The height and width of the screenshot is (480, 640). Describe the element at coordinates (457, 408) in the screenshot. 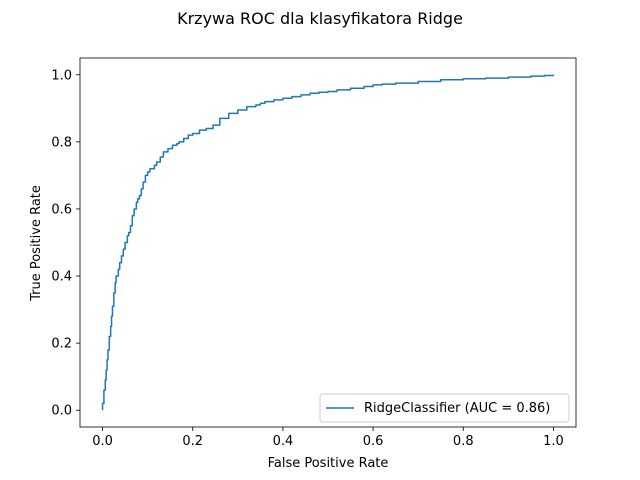

I see `legend-label: RidgeClassifier (AUC = 0.86)` at that location.